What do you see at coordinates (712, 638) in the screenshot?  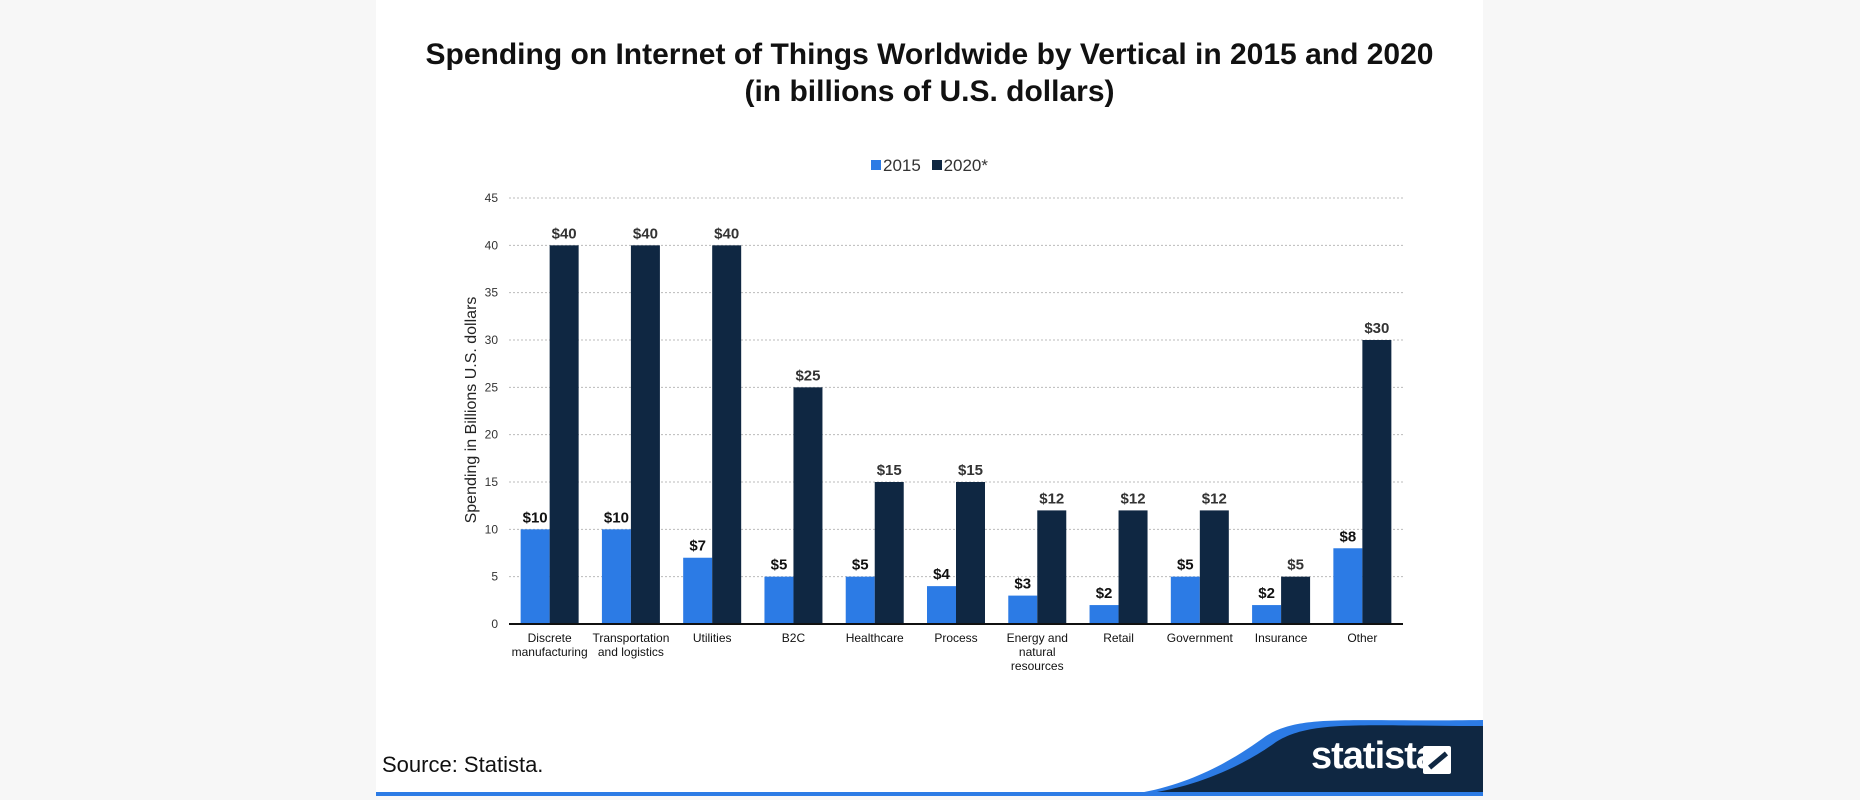 I see `x-tick-label: Utilities` at bounding box center [712, 638].